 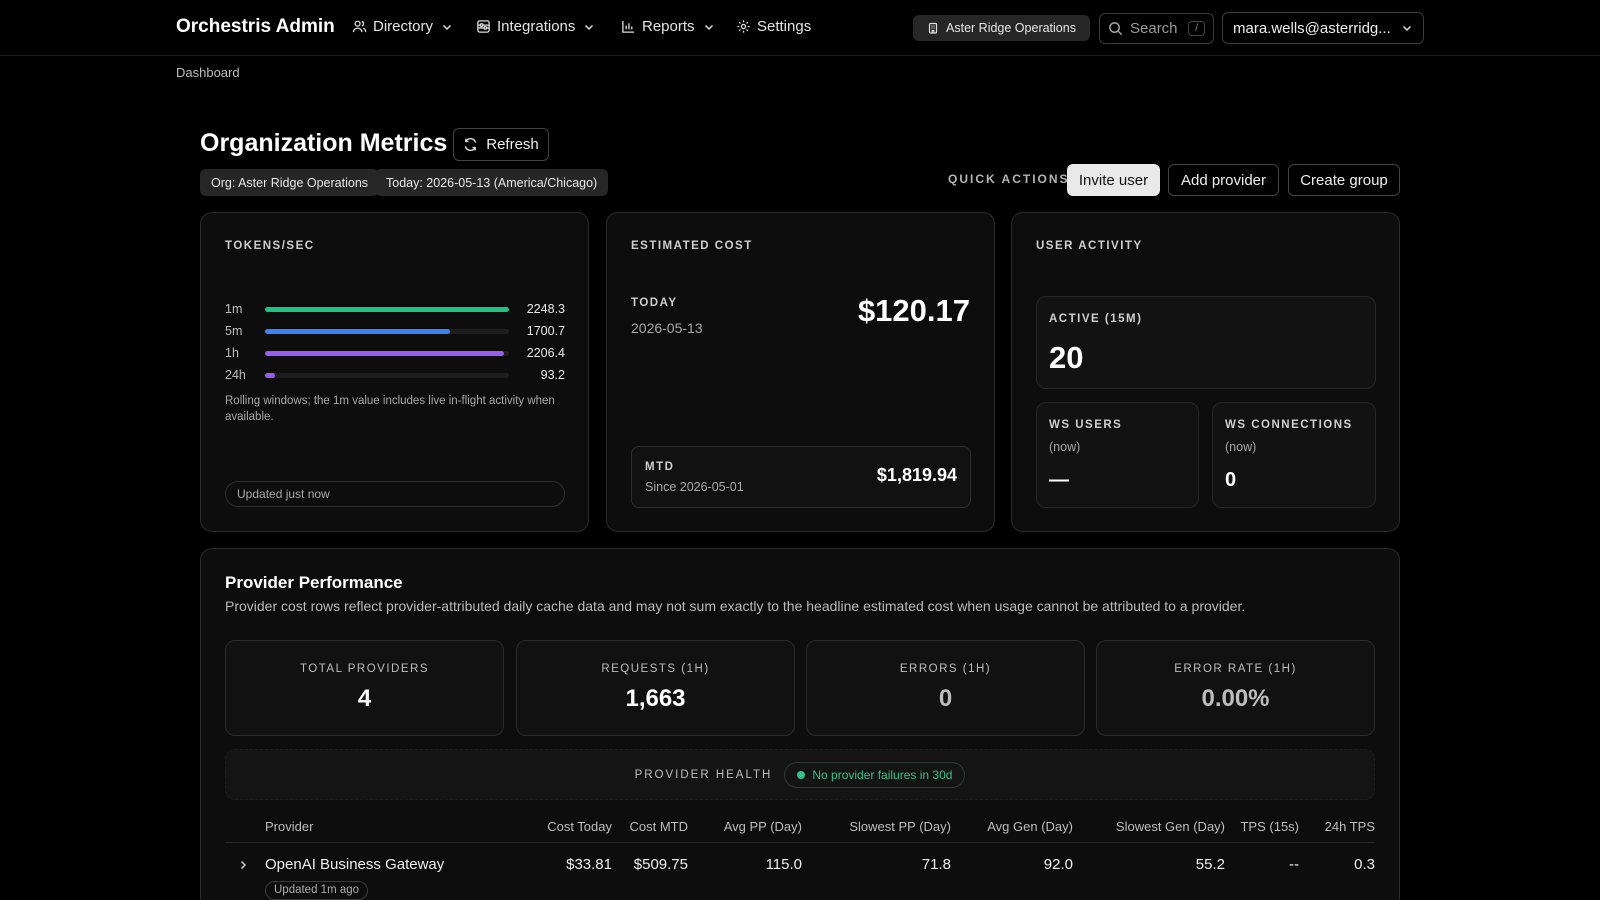 What do you see at coordinates (470, 144) in the screenshot?
I see `refresh-icon` at bounding box center [470, 144].